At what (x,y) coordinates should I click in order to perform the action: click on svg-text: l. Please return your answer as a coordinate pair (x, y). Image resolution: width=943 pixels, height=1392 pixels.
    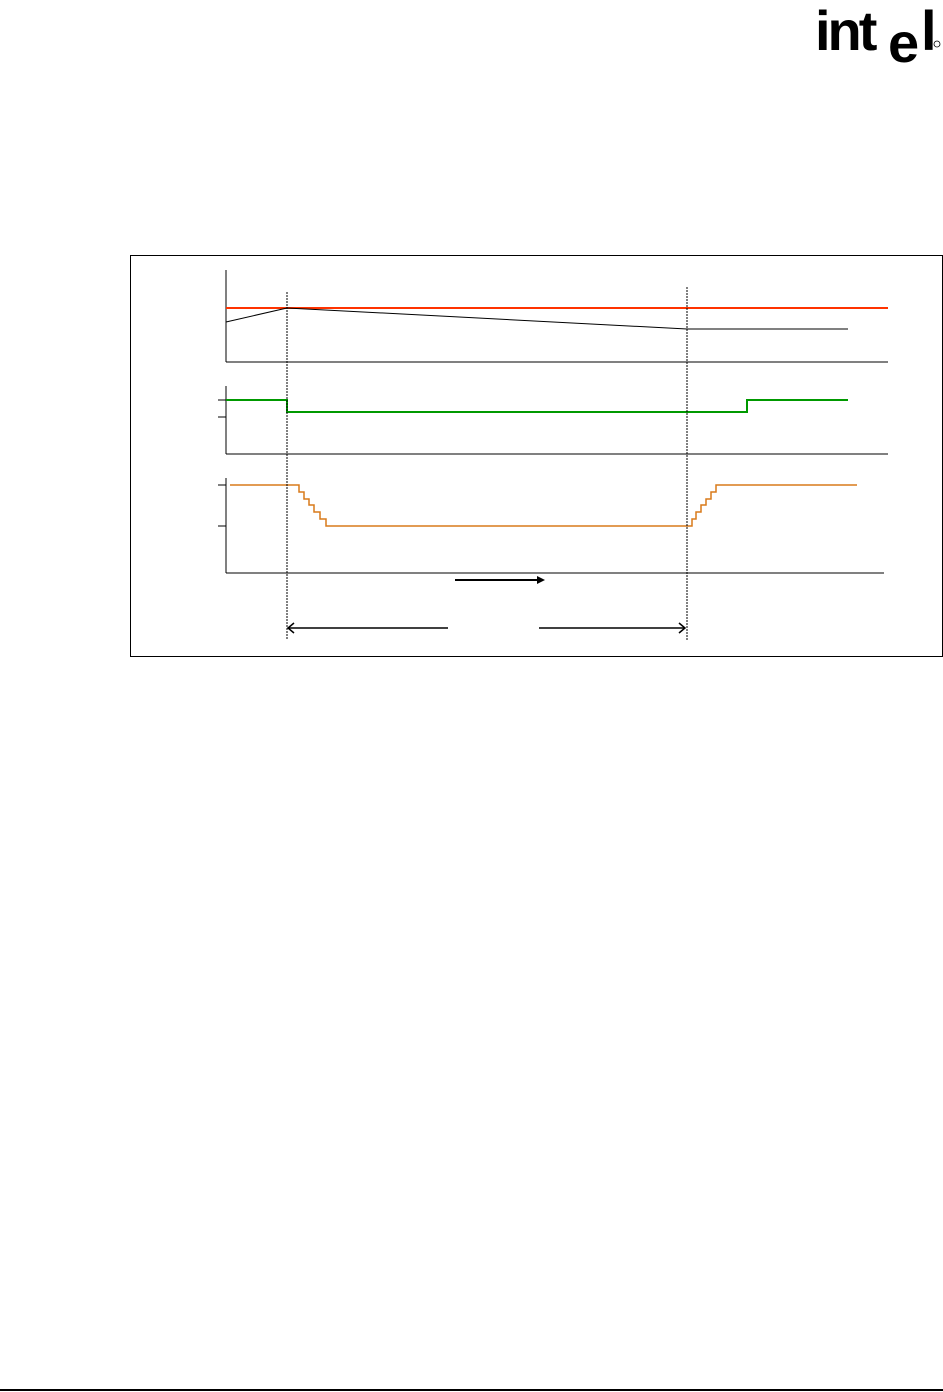
    Looking at the image, I should click on (929, 31).